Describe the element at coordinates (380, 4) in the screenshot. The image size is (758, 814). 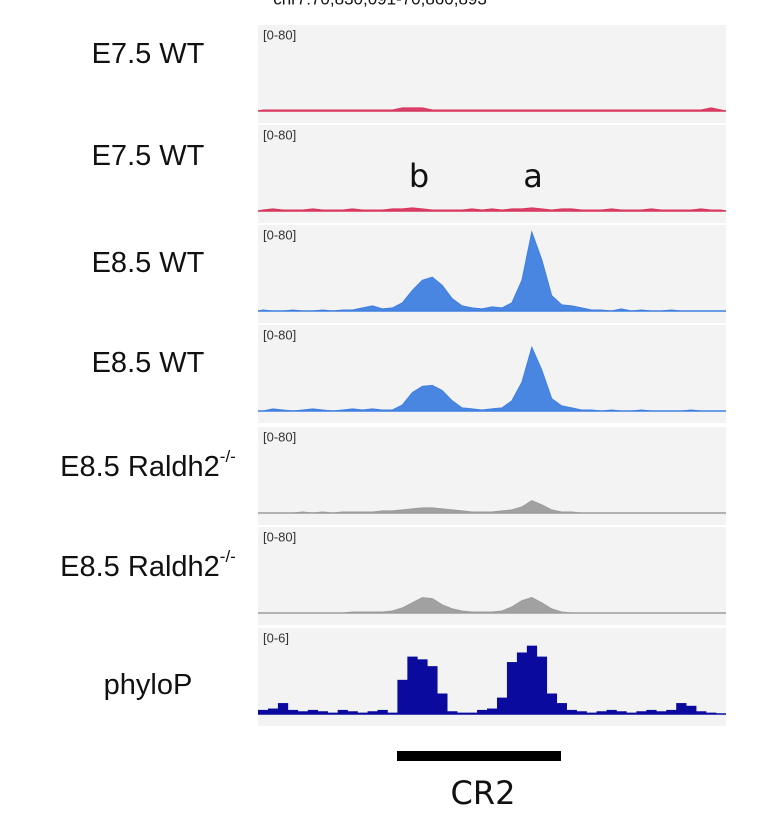
I see `coordinates: chr7:70,830,091-70,860,893` at that location.